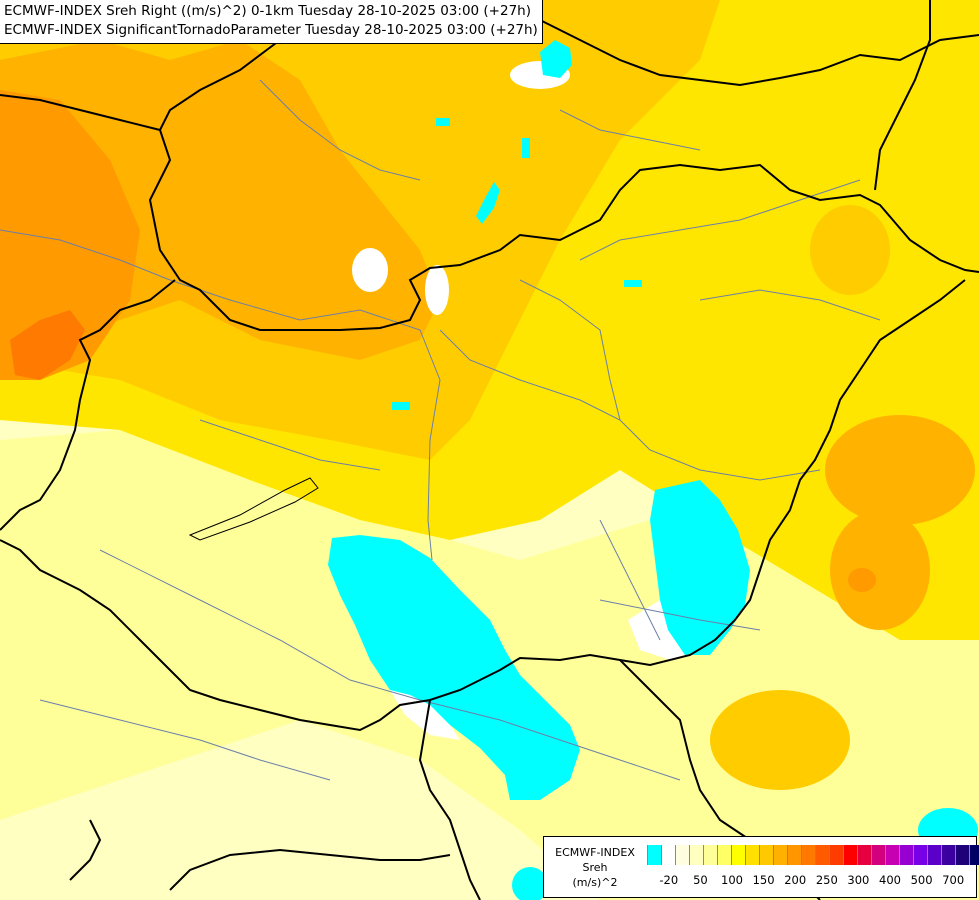 This screenshot has width=979, height=900. I want to click on legend-tick-label: 200, so click(795, 880).